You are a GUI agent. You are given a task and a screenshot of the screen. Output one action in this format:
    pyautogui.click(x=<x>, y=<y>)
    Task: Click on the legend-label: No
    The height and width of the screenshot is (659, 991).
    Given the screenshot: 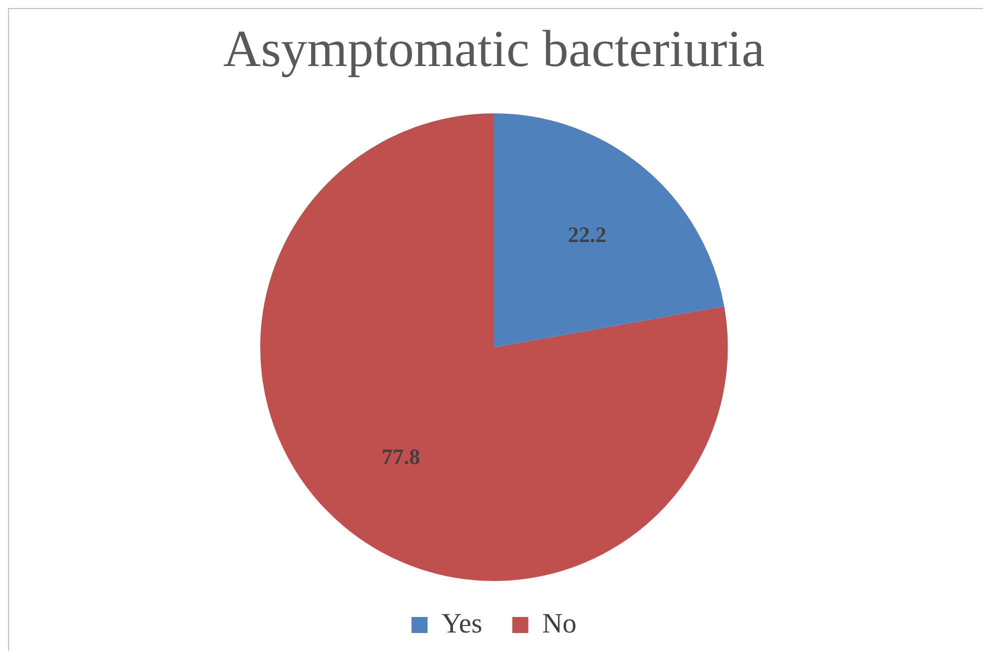 What is the action you would take?
    pyautogui.click(x=559, y=624)
    